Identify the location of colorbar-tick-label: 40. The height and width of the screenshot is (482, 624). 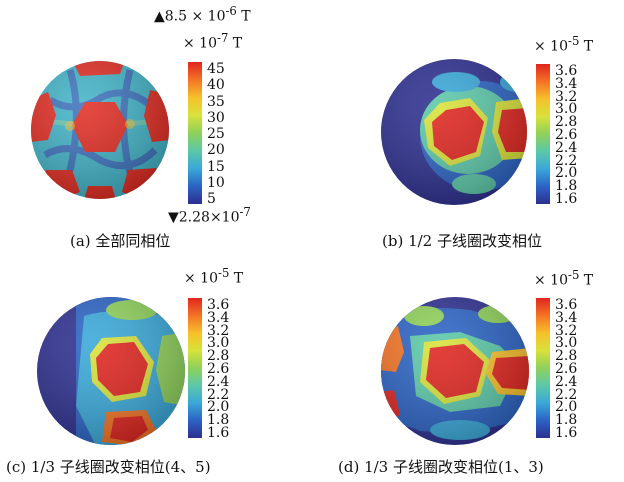
(216, 85).